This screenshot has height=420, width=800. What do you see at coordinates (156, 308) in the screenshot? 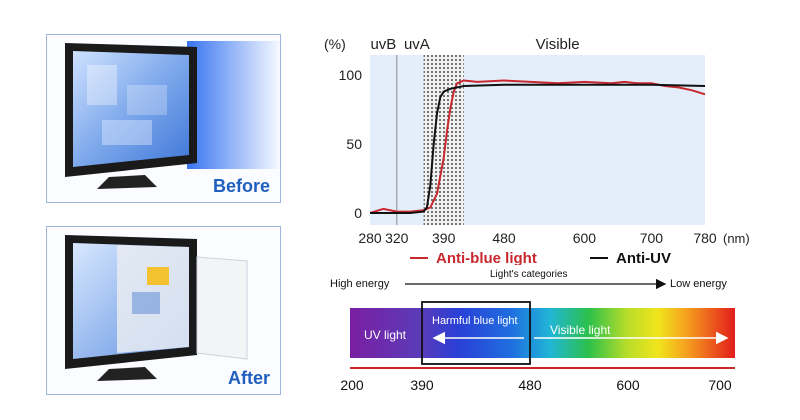
I see `monitor-after-illustration` at bounding box center [156, 308].